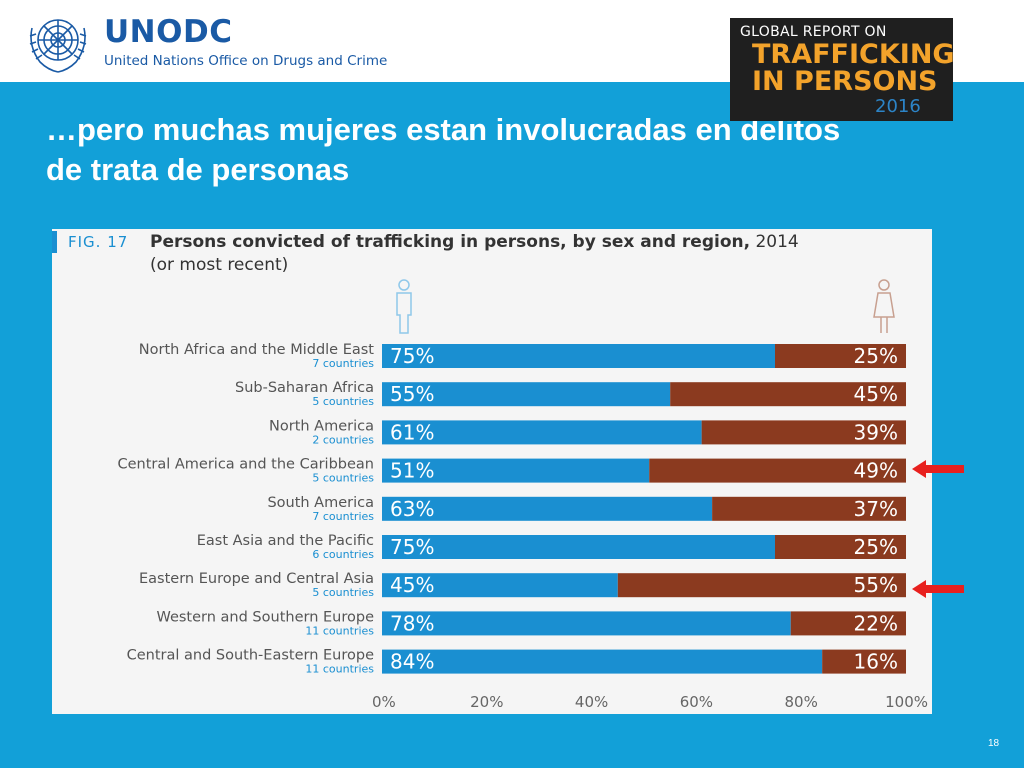  Describe the element at coordinates (285, 541) in the screenshot. I see `category-label: East Asia and the Pacific` at that location.